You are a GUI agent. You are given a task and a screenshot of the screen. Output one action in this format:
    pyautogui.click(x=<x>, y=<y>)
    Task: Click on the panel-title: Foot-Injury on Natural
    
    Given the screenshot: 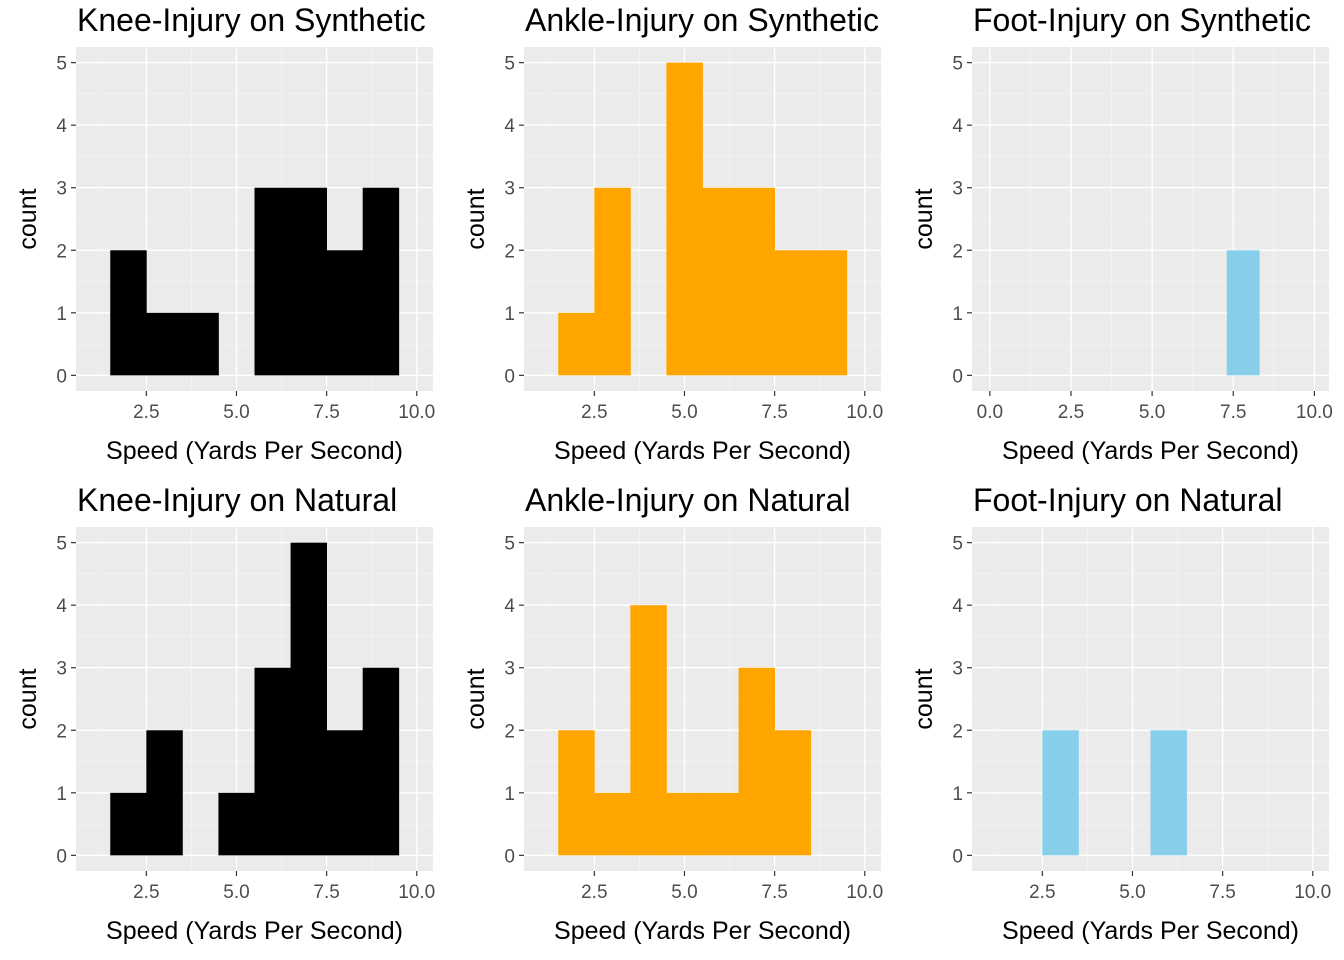 What is the action you would take?
    pyautogui.click(x=1127, y=500)
    